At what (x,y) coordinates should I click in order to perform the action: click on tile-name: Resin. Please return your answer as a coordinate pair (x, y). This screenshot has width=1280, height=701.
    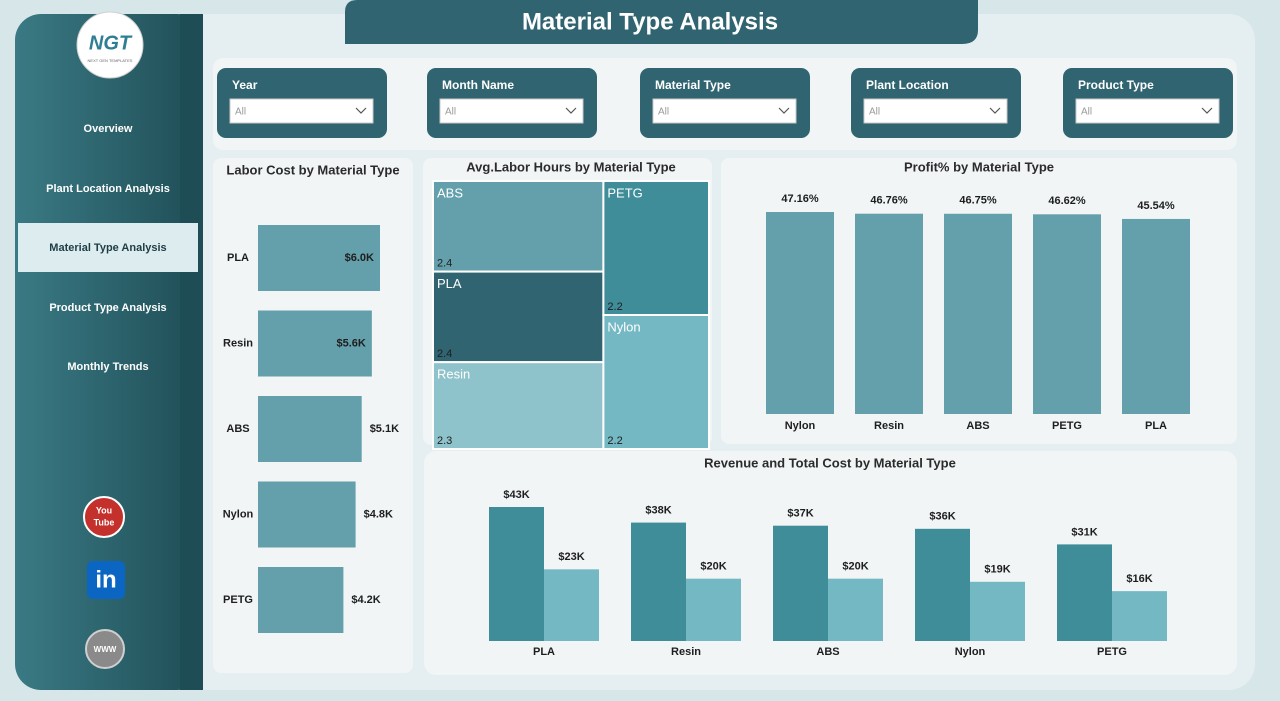
    Looking at the image, I should click on (453, 374).